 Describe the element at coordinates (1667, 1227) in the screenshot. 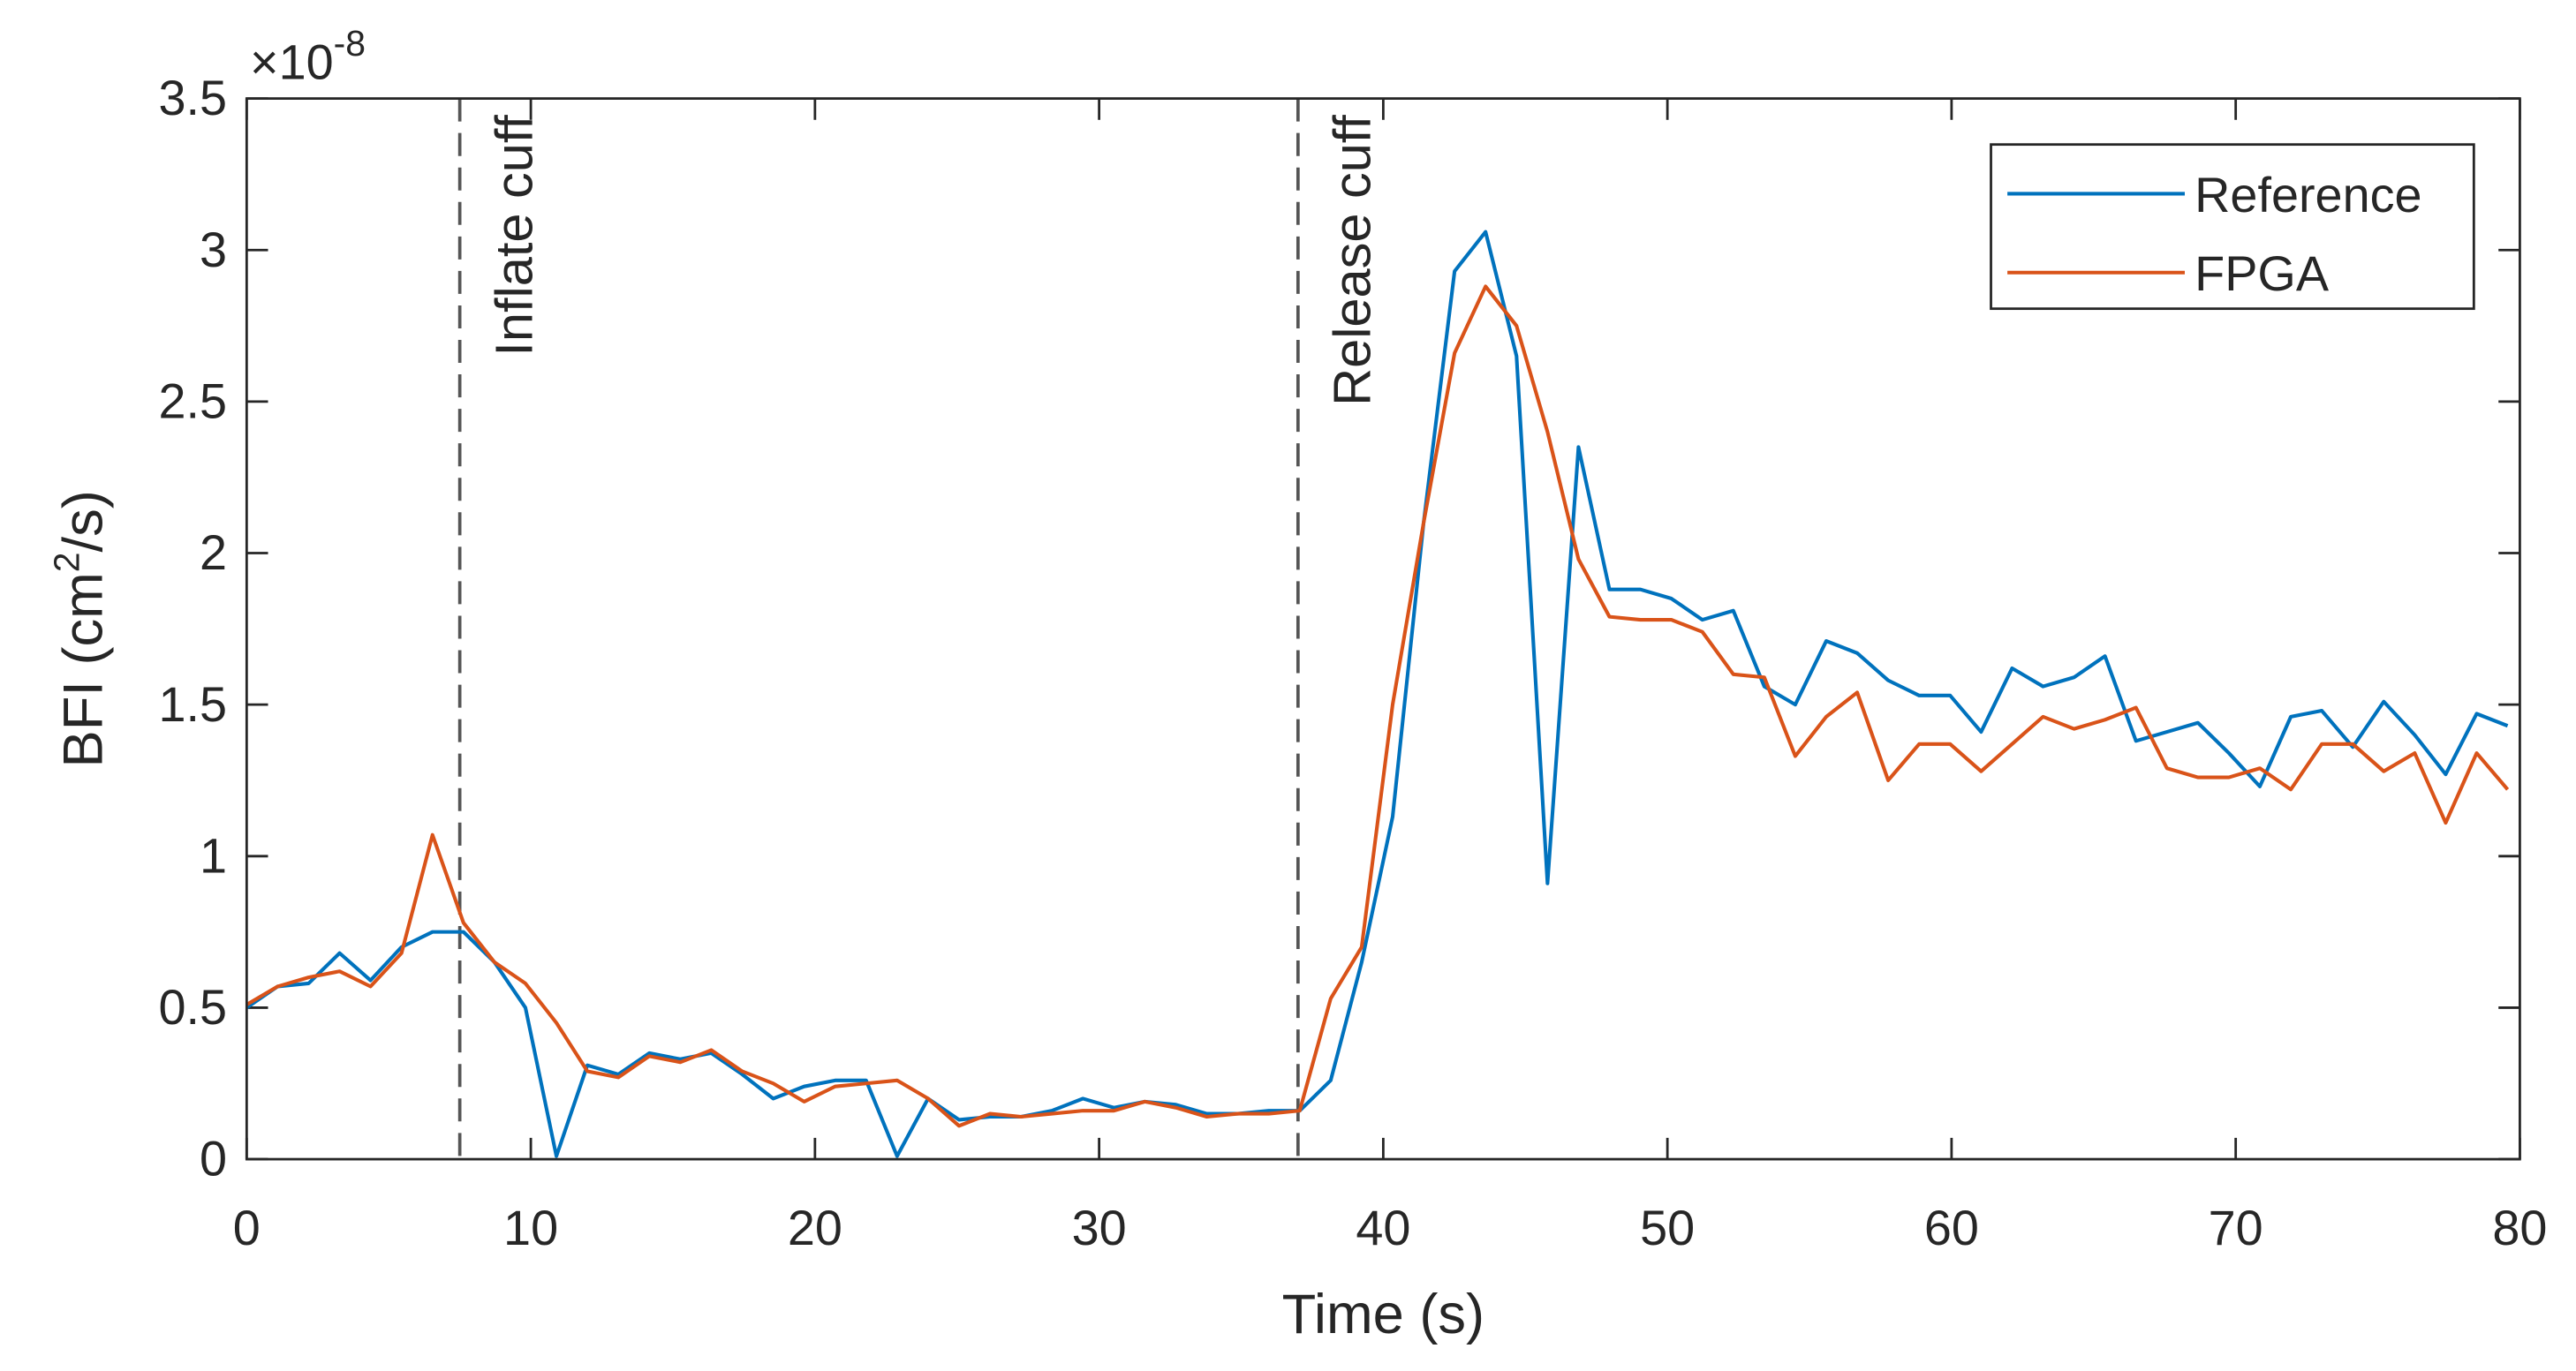

I see `x-tick-label: 50` at that location.